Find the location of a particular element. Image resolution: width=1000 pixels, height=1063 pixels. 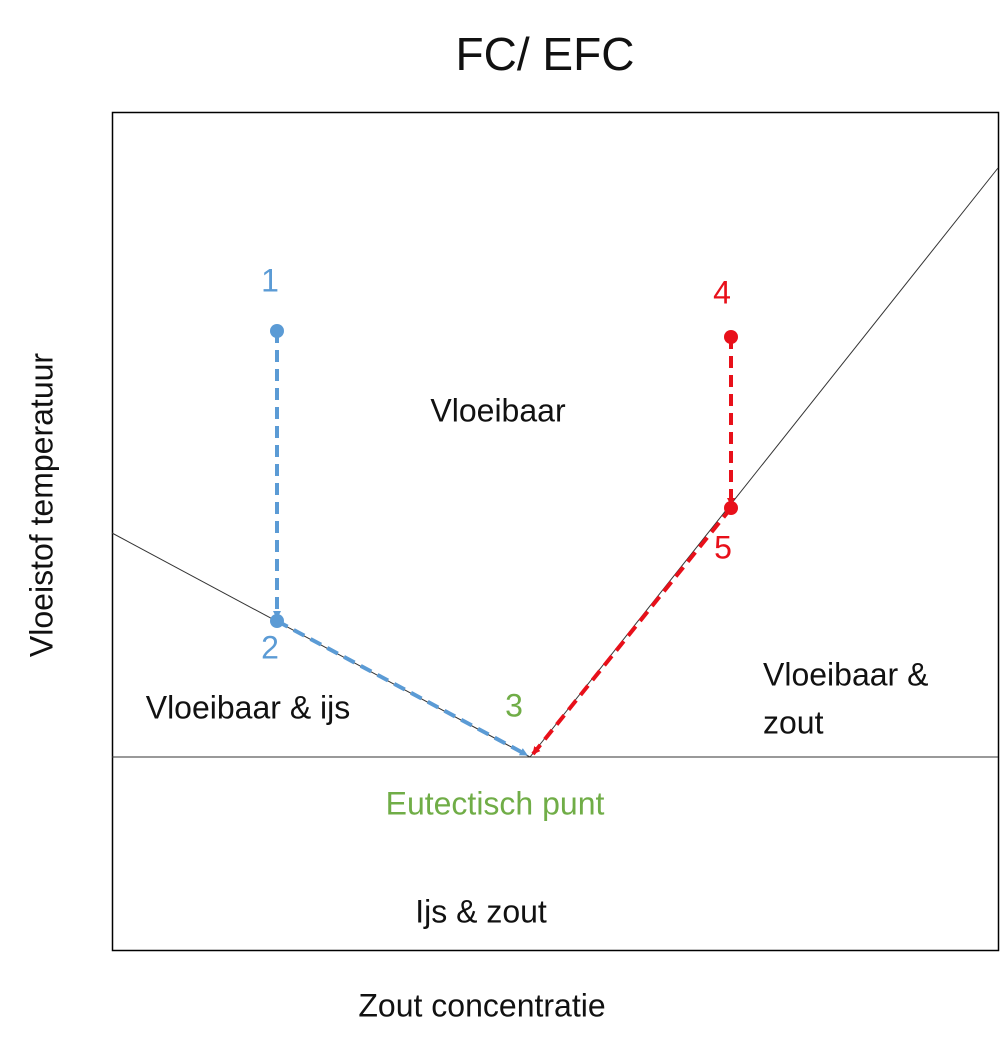

region-label: zout is located at coordinates (793, 722).